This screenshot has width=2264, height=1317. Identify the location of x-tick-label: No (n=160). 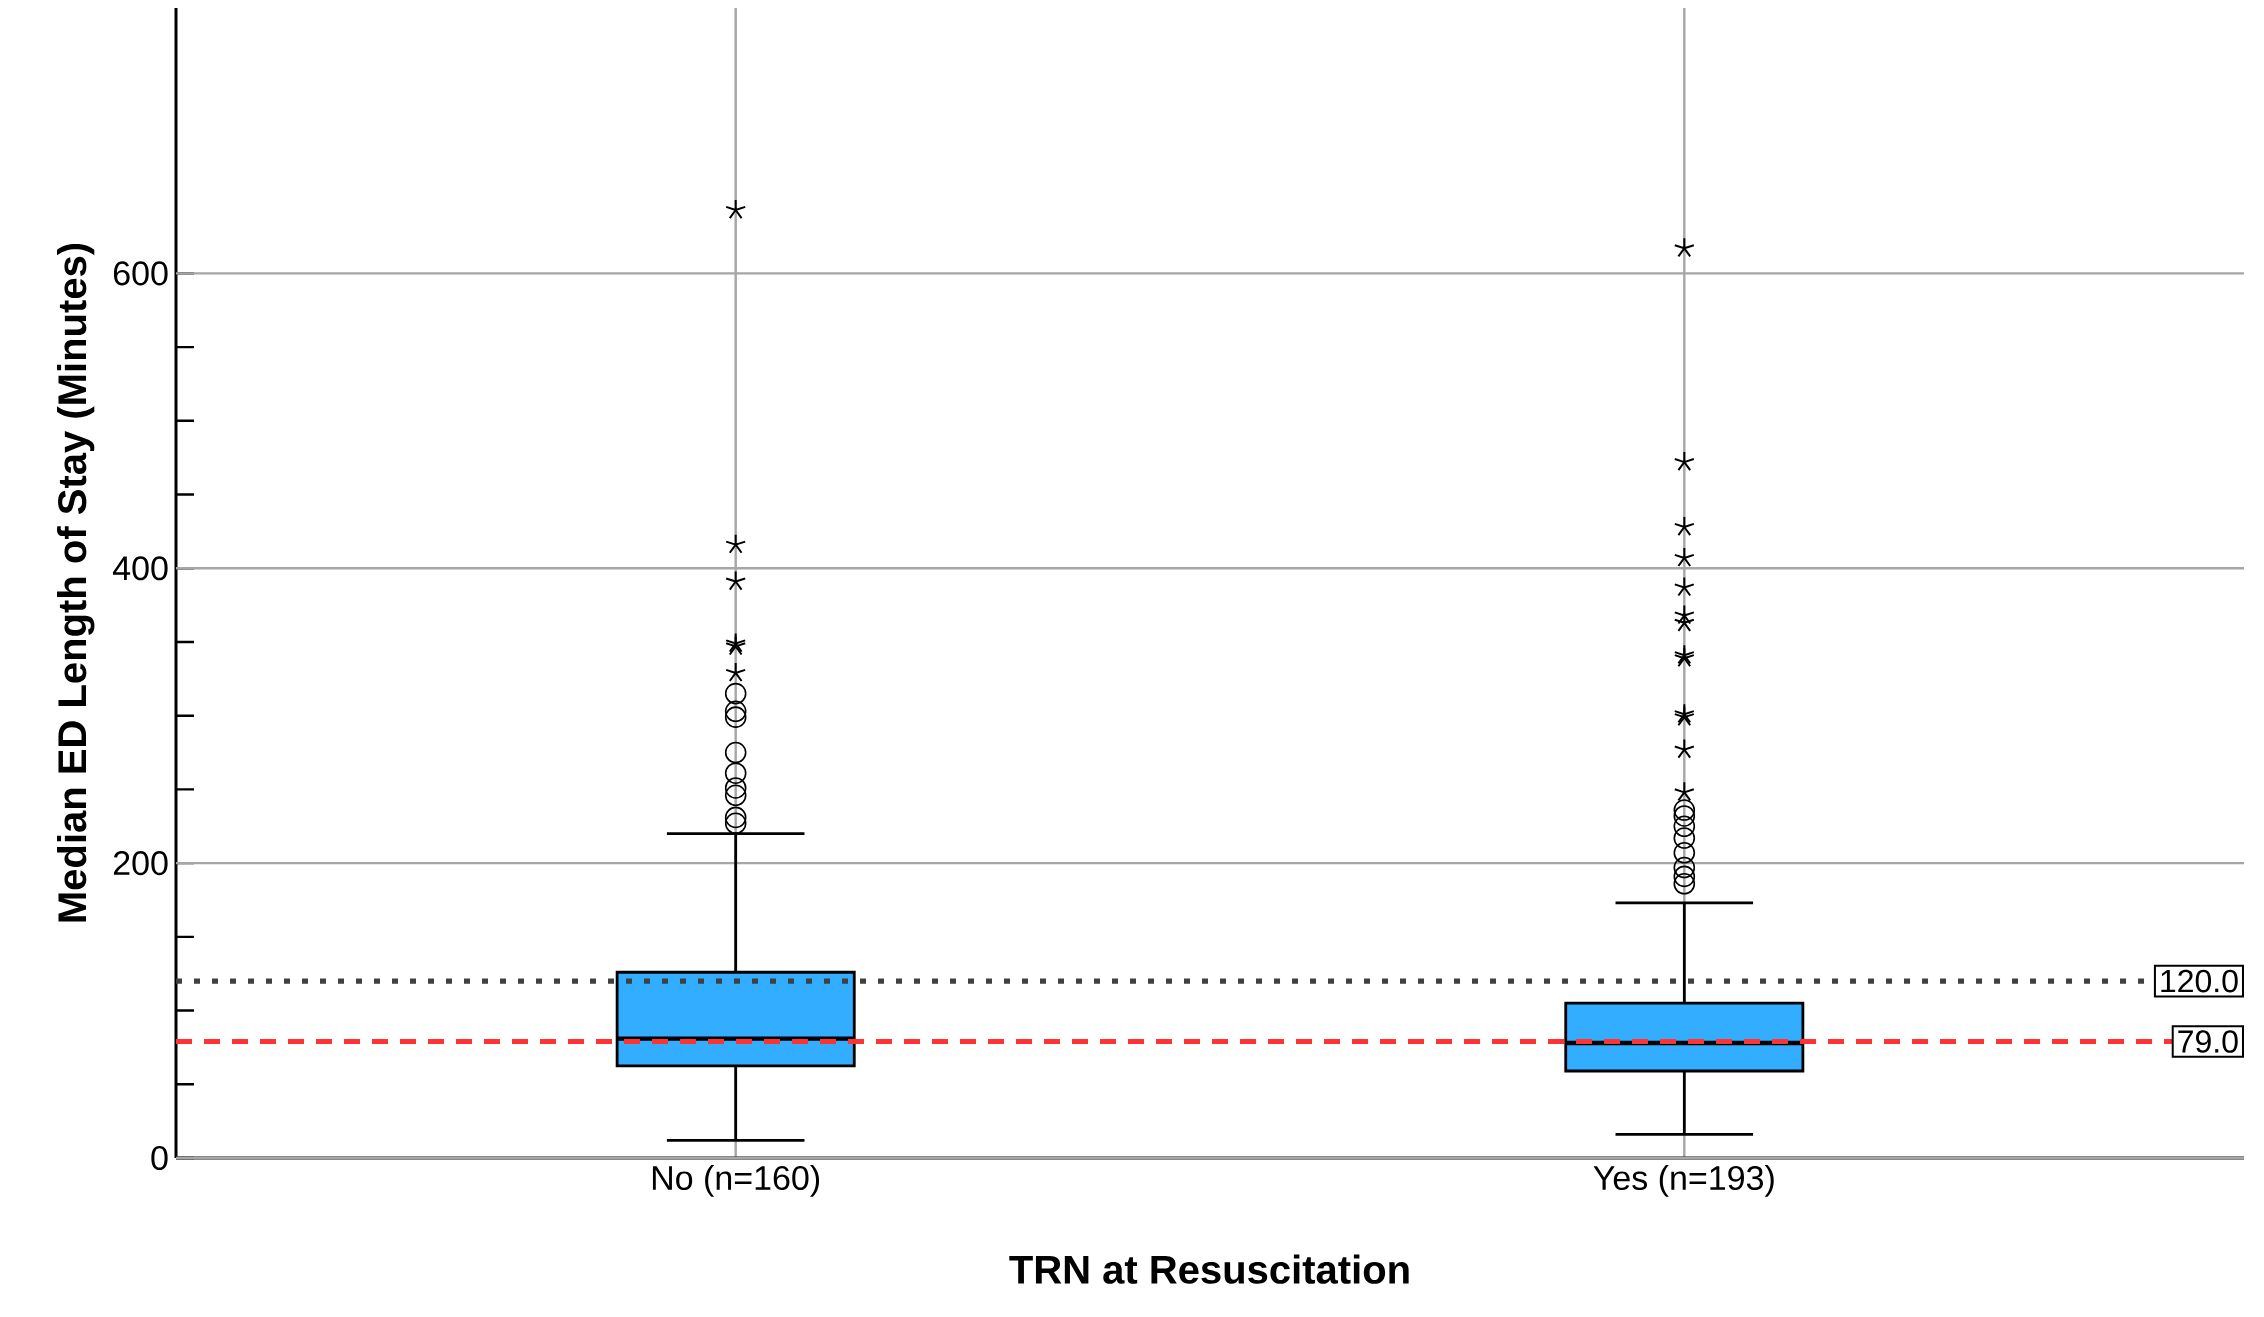
(736, 1181).